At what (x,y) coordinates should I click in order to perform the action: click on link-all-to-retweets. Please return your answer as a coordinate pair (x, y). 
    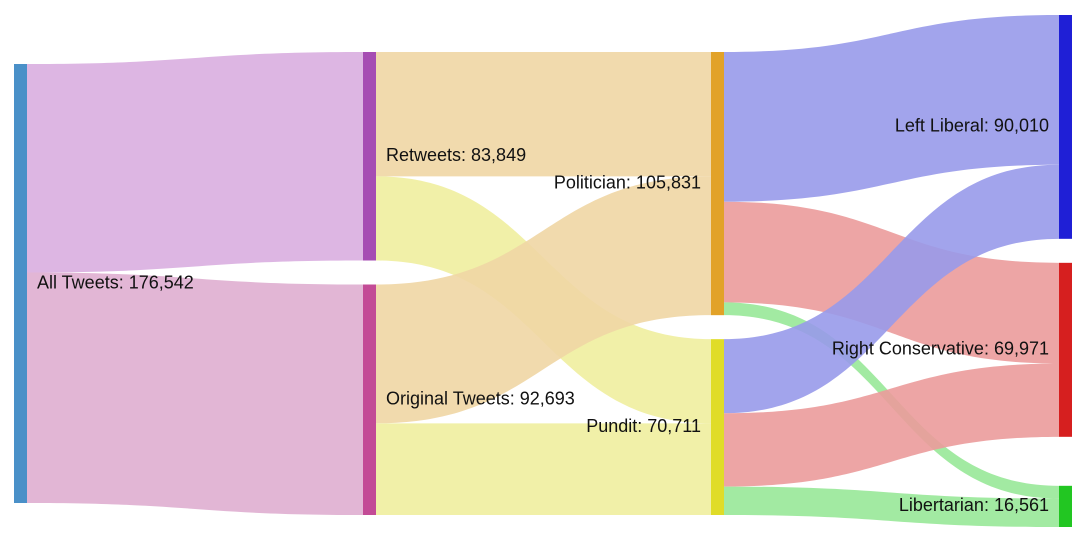
    Looking at the image, I should click on (195, 162).